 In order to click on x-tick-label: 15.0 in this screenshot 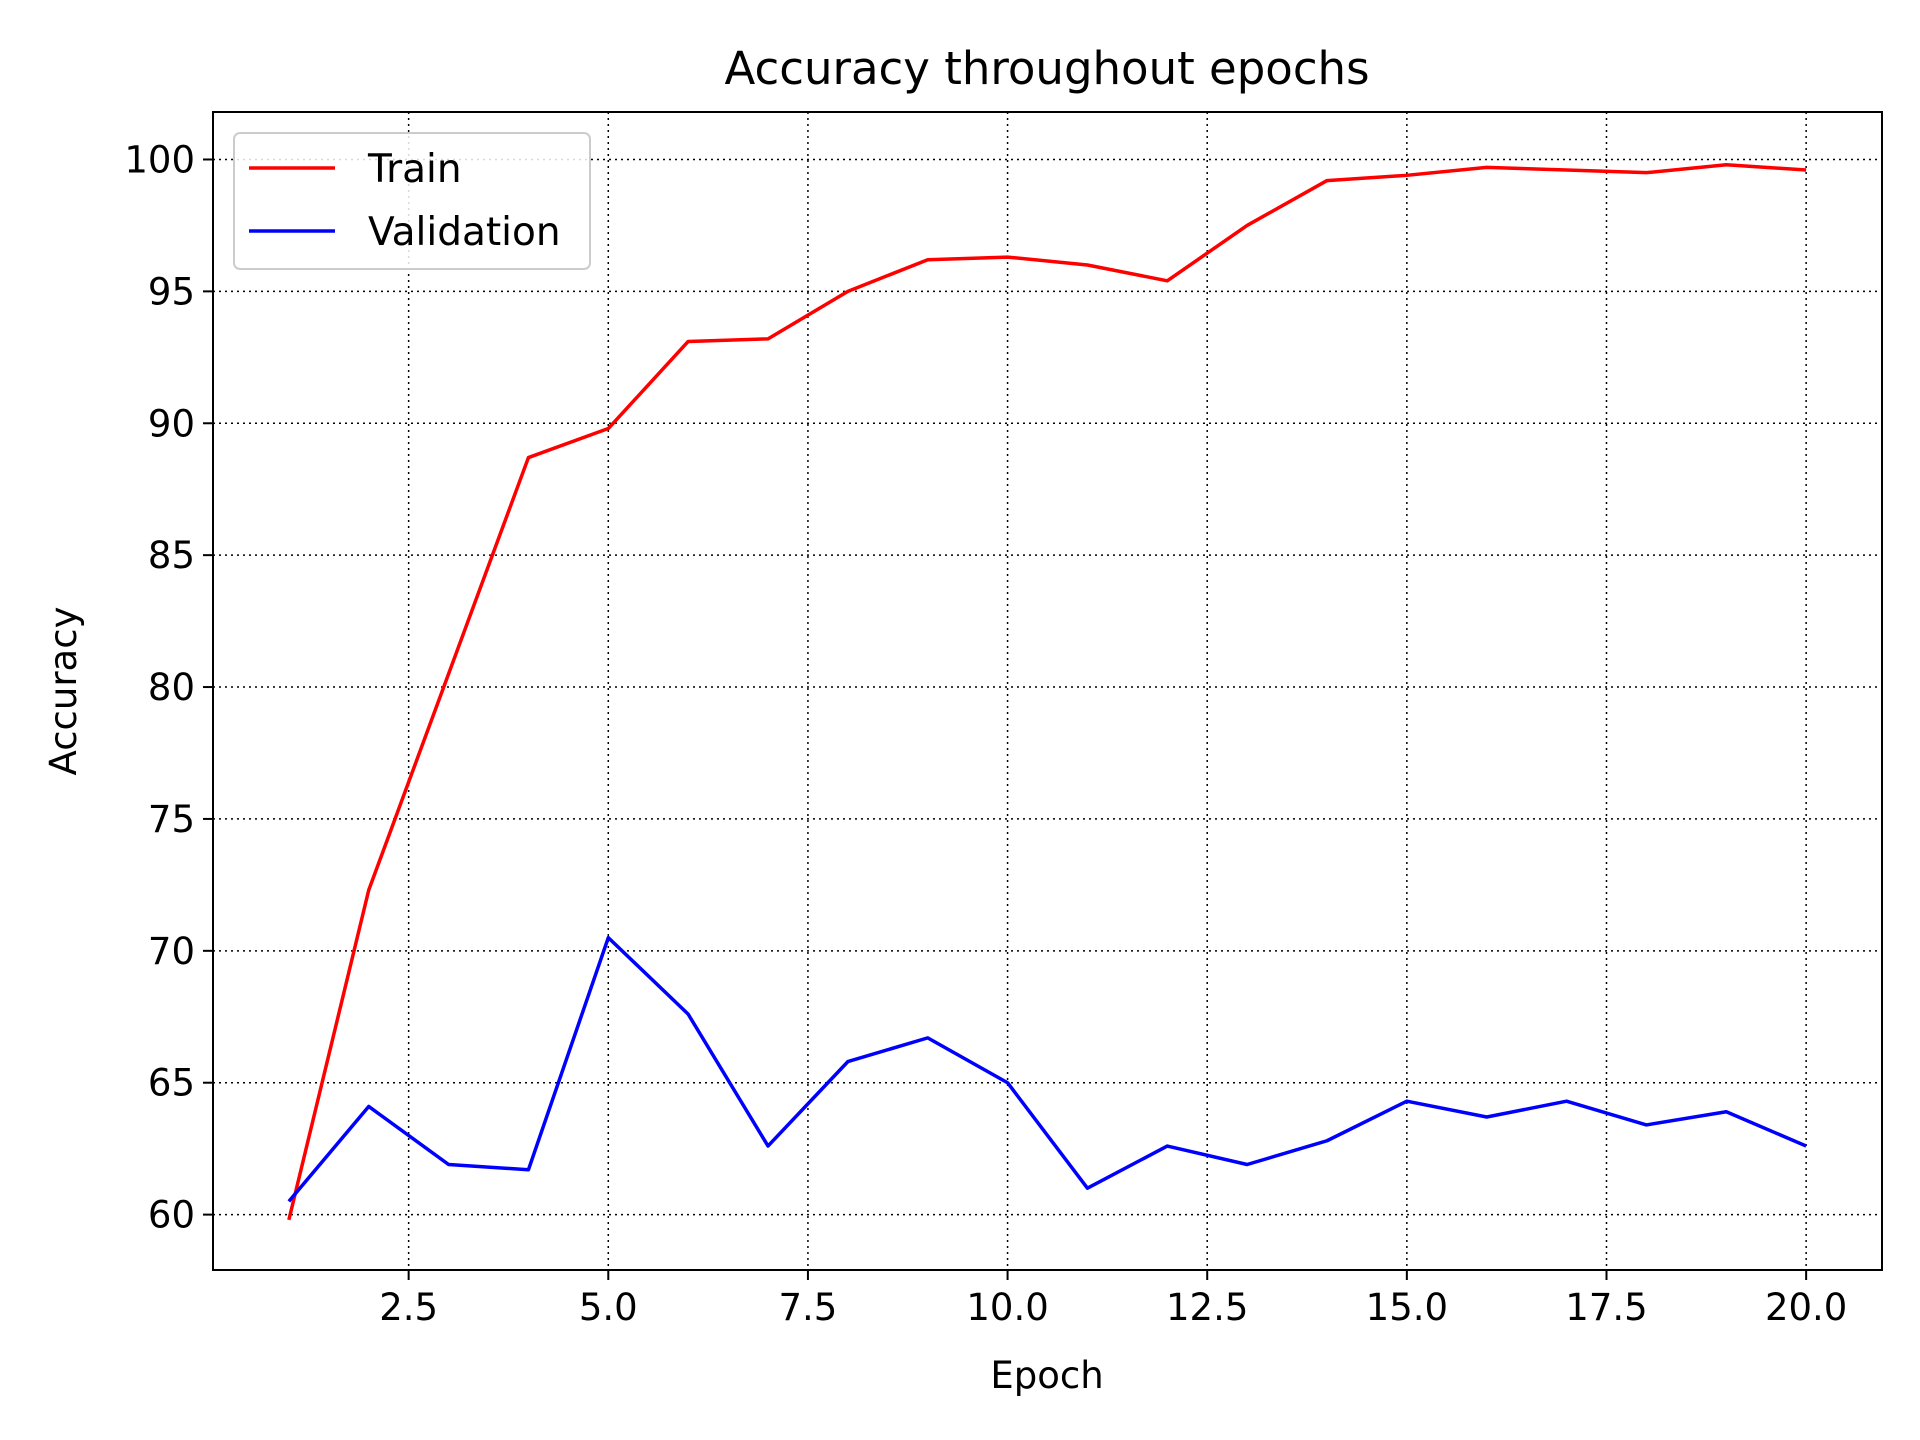, I will do `click(1407, 1307)`.